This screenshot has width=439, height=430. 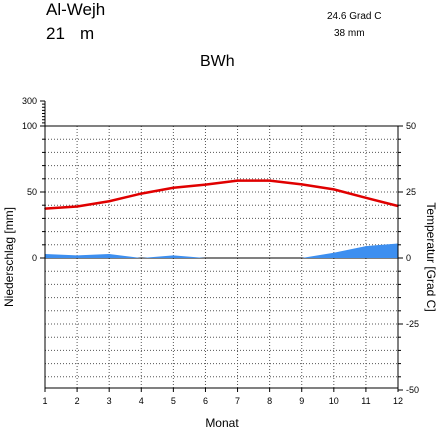 What do you see at coordinates (398, 401) in the screenshot?
I see `x-tick-label: 12` at bounding box center [398, 401].